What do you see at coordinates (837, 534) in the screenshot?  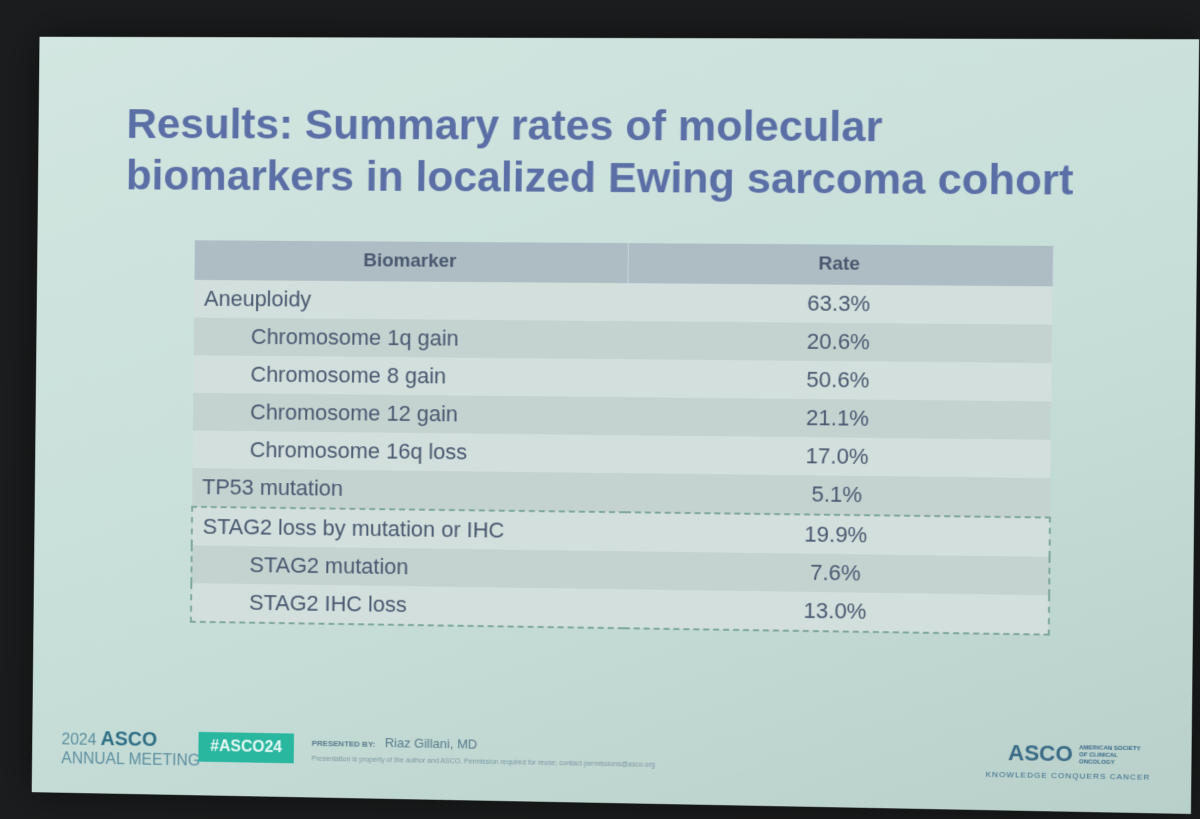 I see `rate-cell: 19.9%` at bounding box center [837, 534].